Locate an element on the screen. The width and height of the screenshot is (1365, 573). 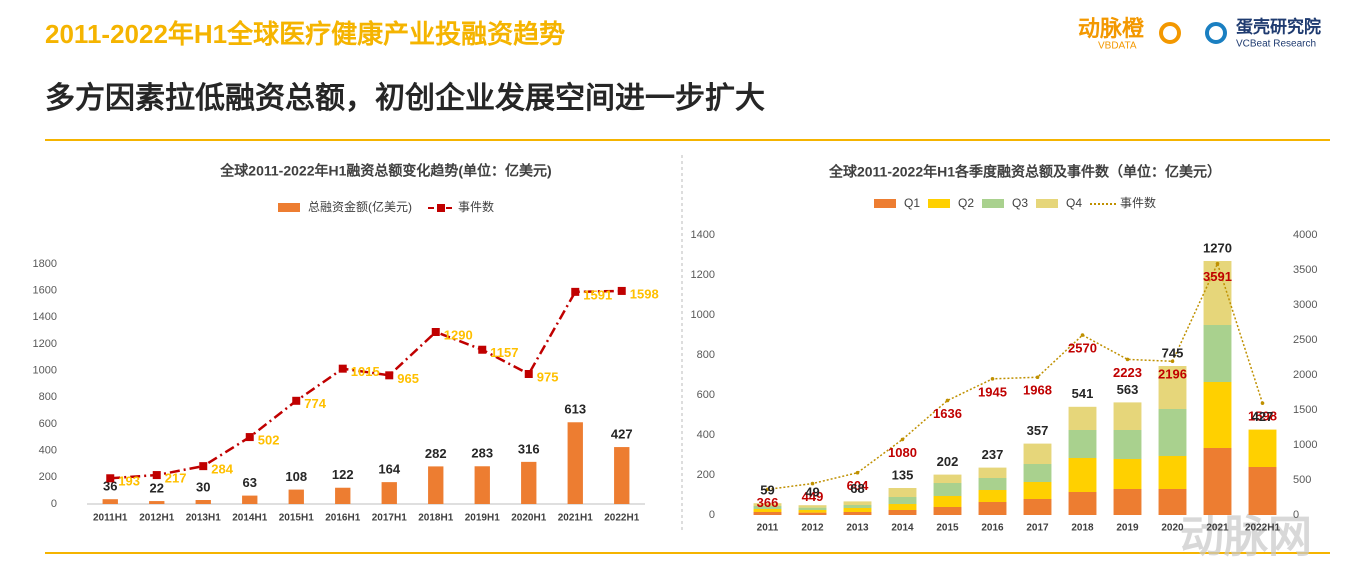
y-tick-label: 600 is located at coordinates (706, 395).